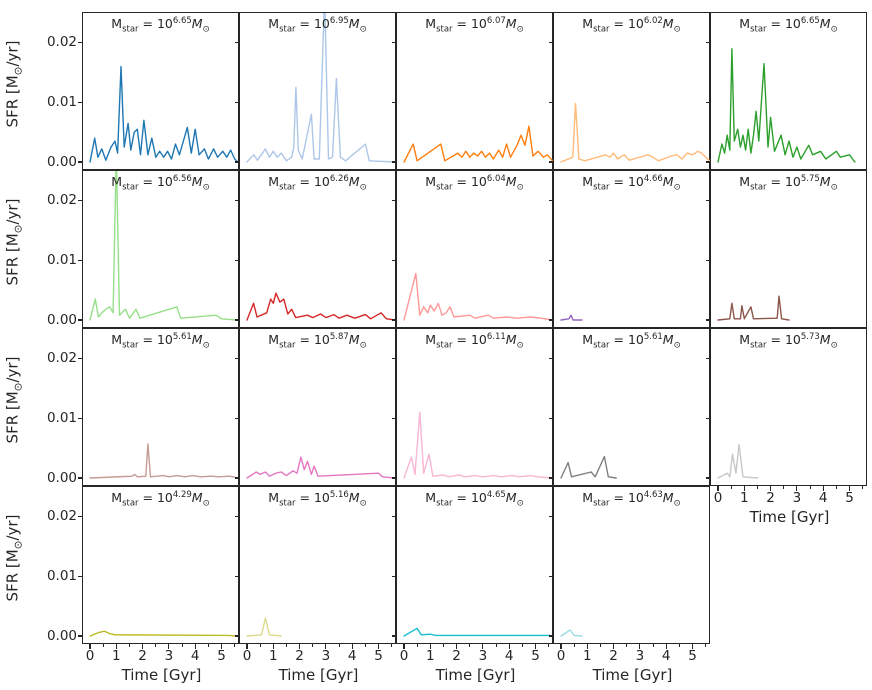 The image size is (872, 690). I want to click on panel-title: Mstar = 106.07M⊙, so click(474, 25).